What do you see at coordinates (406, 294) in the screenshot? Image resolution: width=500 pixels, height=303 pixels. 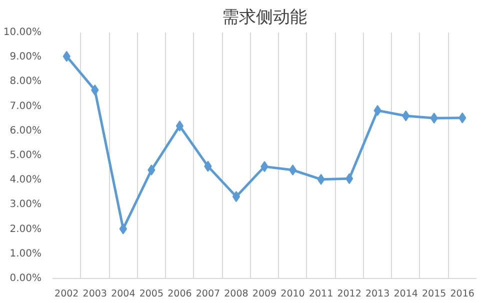 I see `x-tick-label: 2014` at bounding box center [406, 294].